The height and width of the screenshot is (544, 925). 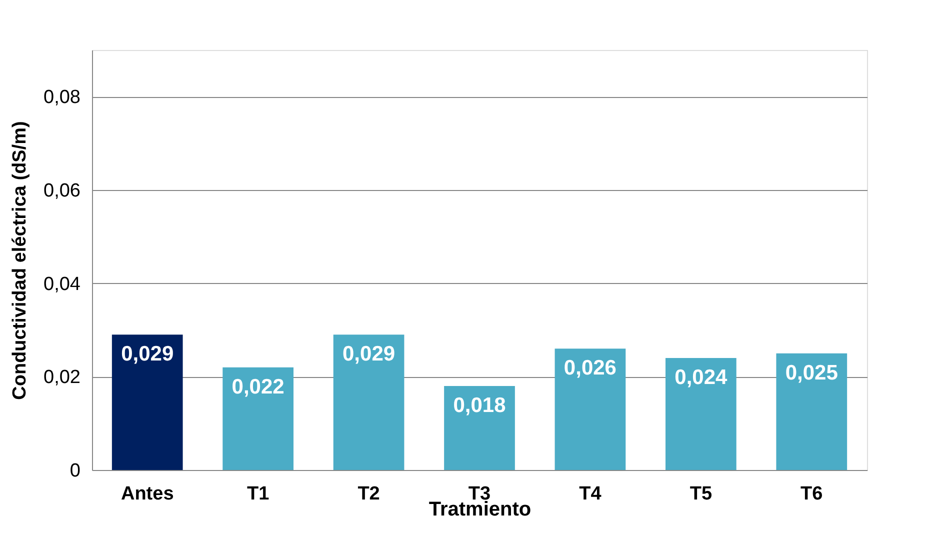 I want to click on x-axis-title: Tratmiento, so click(x=480, y=509).